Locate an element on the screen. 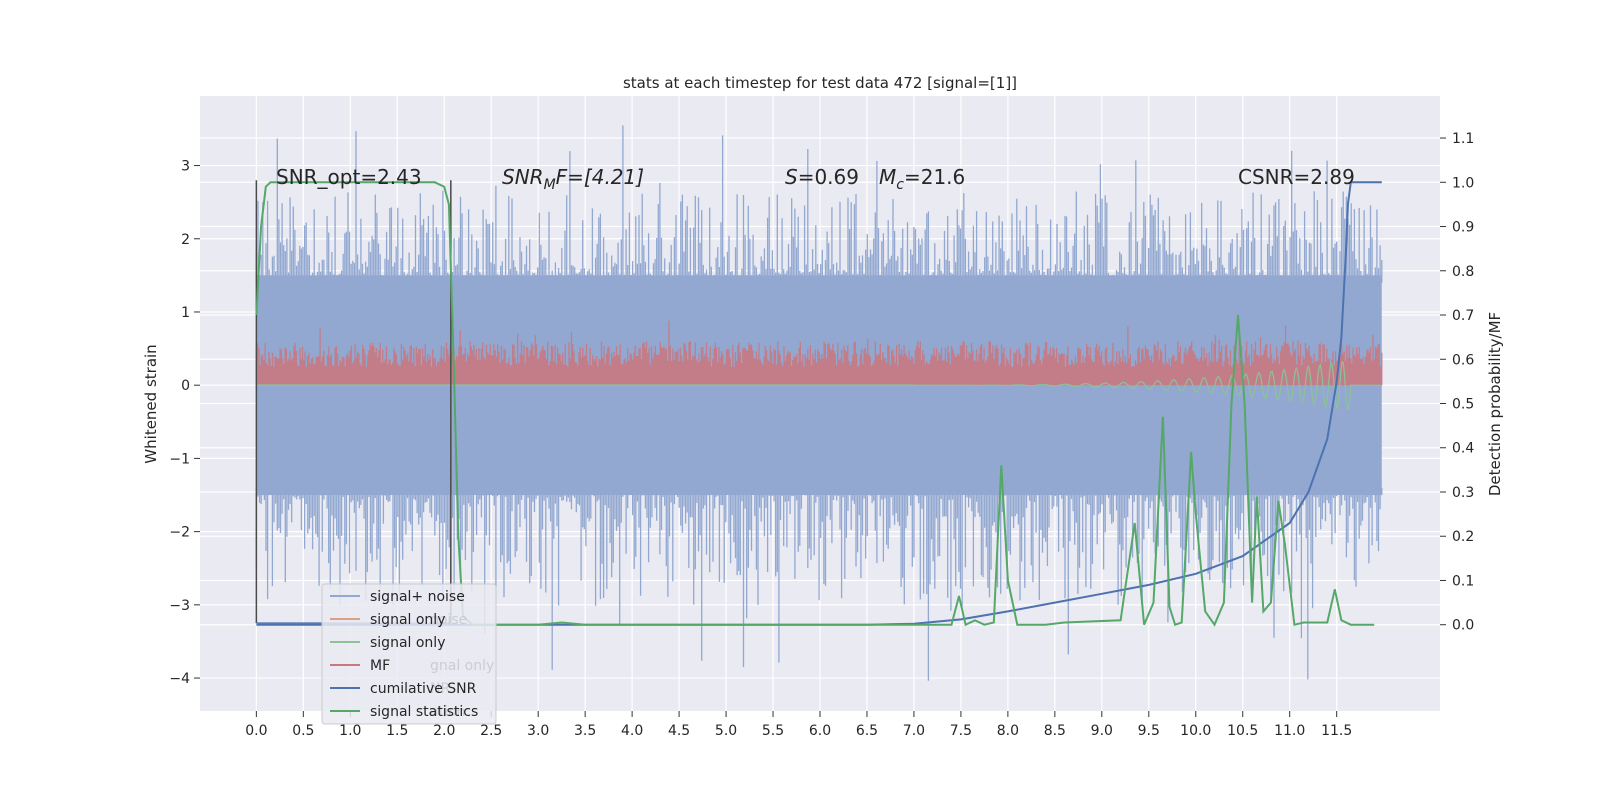 Image resolution: width=1600 pixels, height=800 pixels. x-tick-label: 10.5 is located at coordinates (1242, 731).